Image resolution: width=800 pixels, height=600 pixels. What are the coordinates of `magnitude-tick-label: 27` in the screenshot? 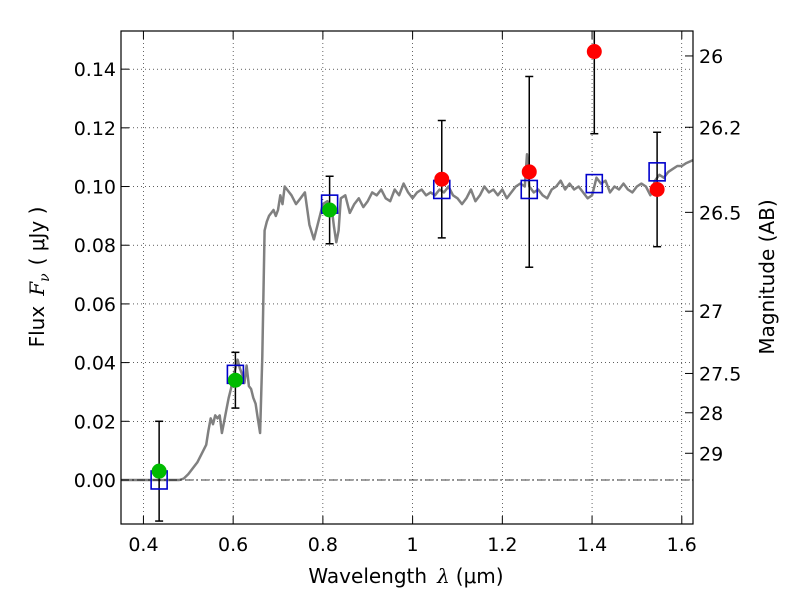 It's located at (711, 312).